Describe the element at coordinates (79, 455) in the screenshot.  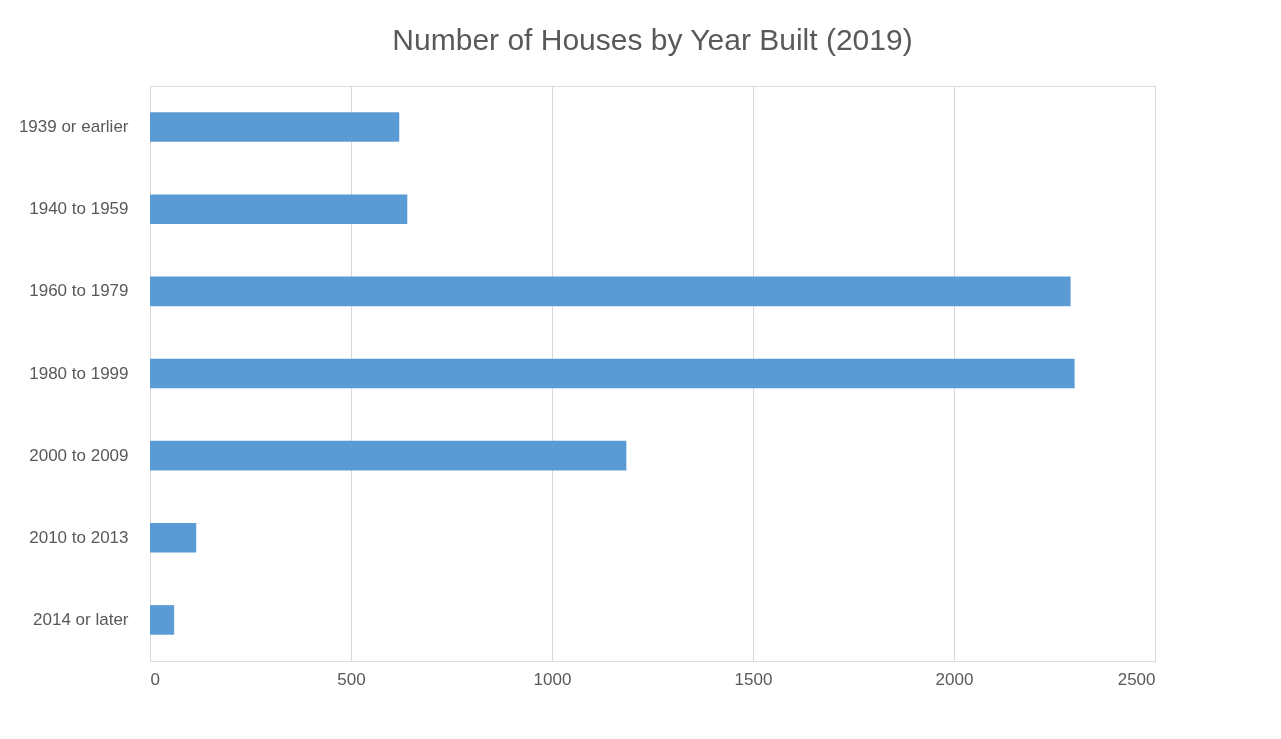
I see `y-tick-label: 2000 to 2009` at that location.